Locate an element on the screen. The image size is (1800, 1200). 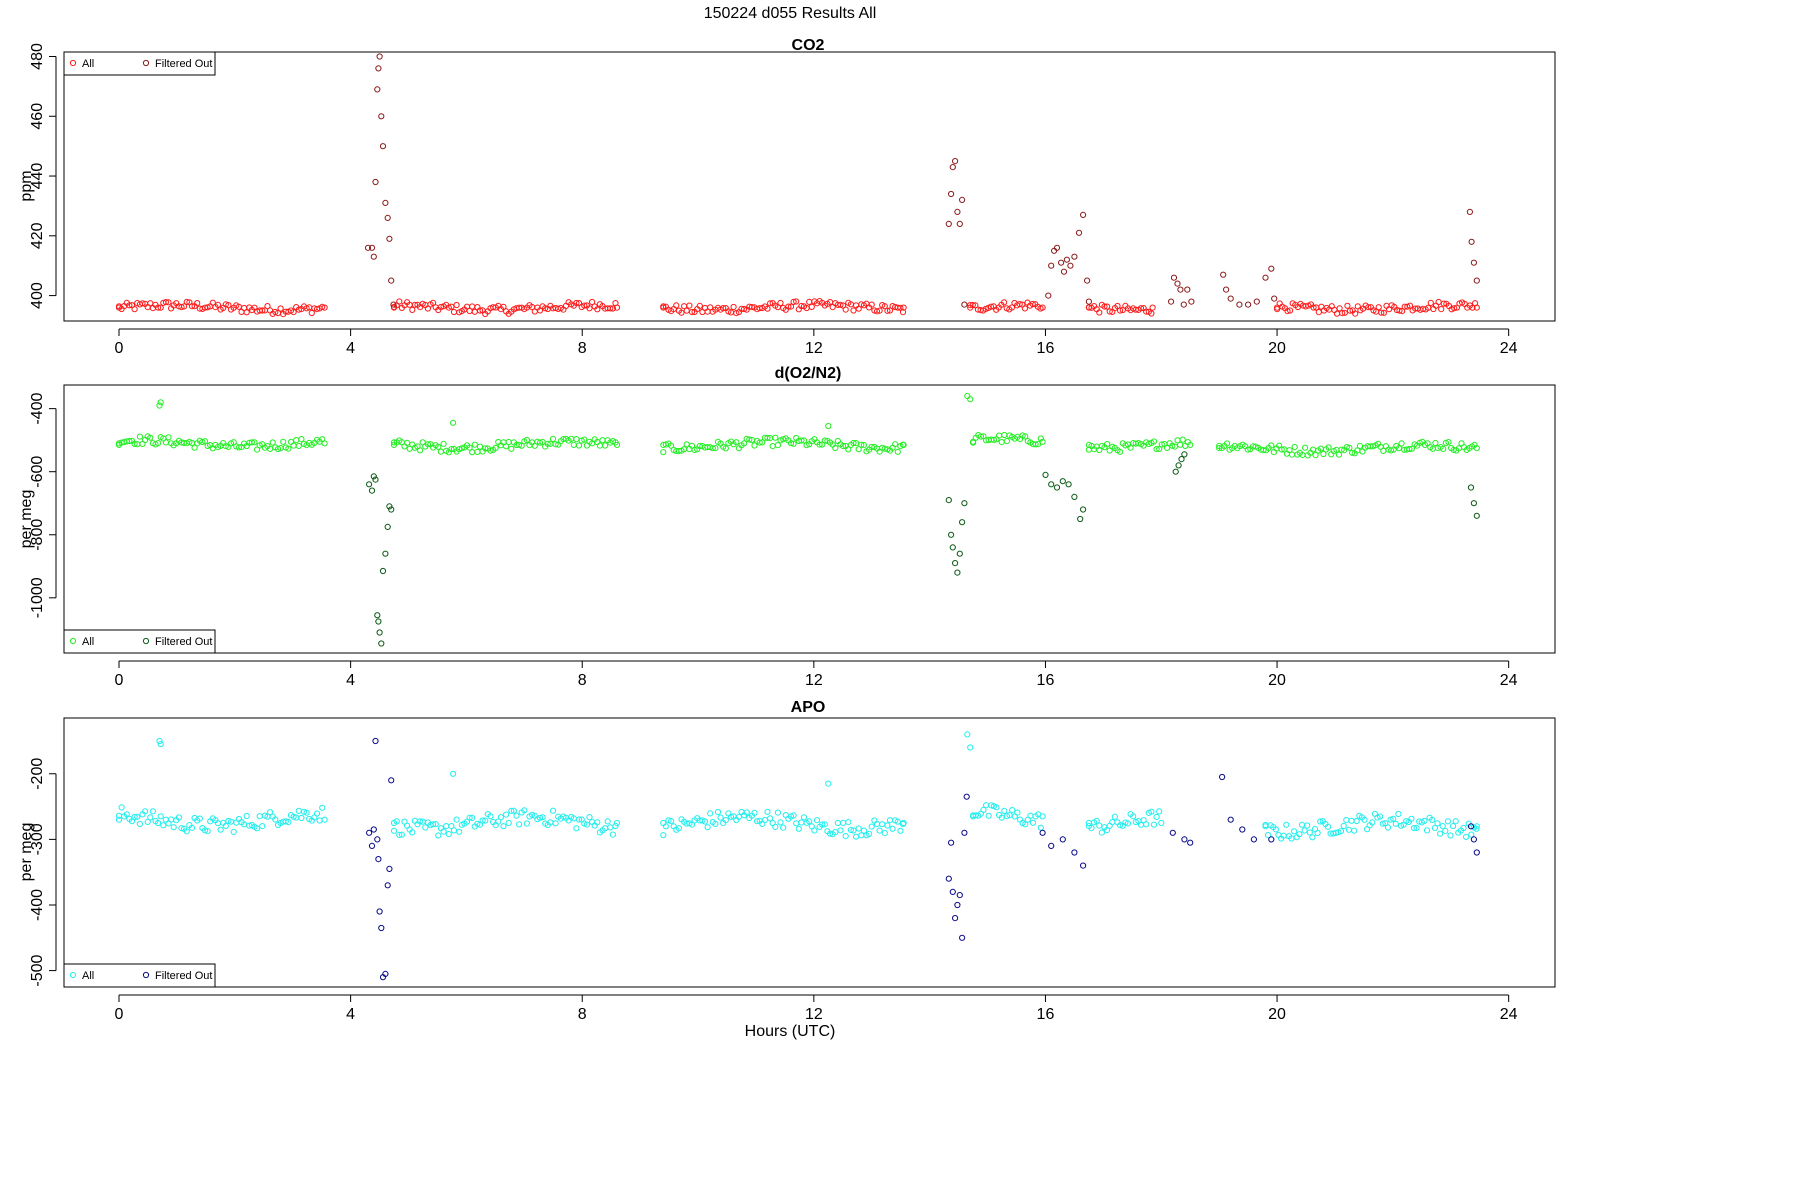
co2-x-tick-label-1: 4 is located at coordinates (350, 348).